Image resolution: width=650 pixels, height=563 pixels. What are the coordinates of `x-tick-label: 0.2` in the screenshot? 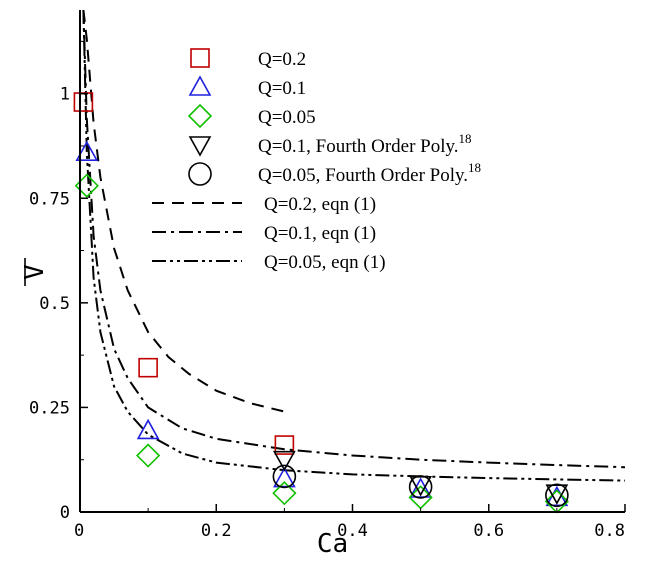 It's located at (216, 531).